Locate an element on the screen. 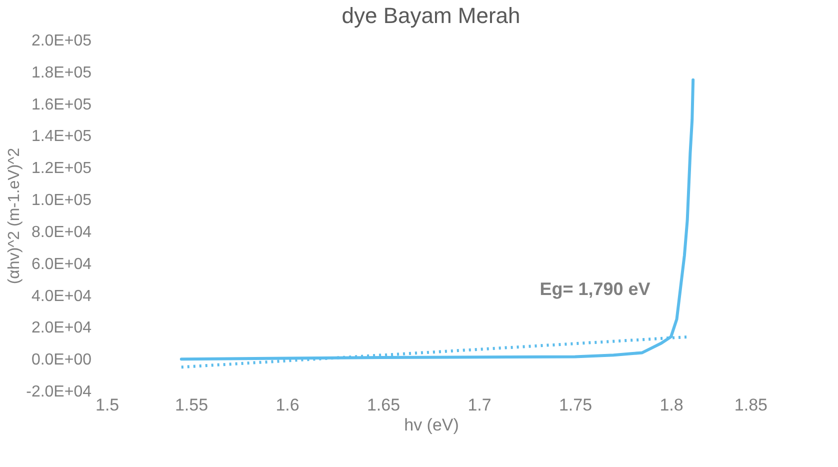 Image resolution: width=838 pixels, height=467 pixels. y-tick-label: 1.0E+05 is located at coordinates (61, 201).